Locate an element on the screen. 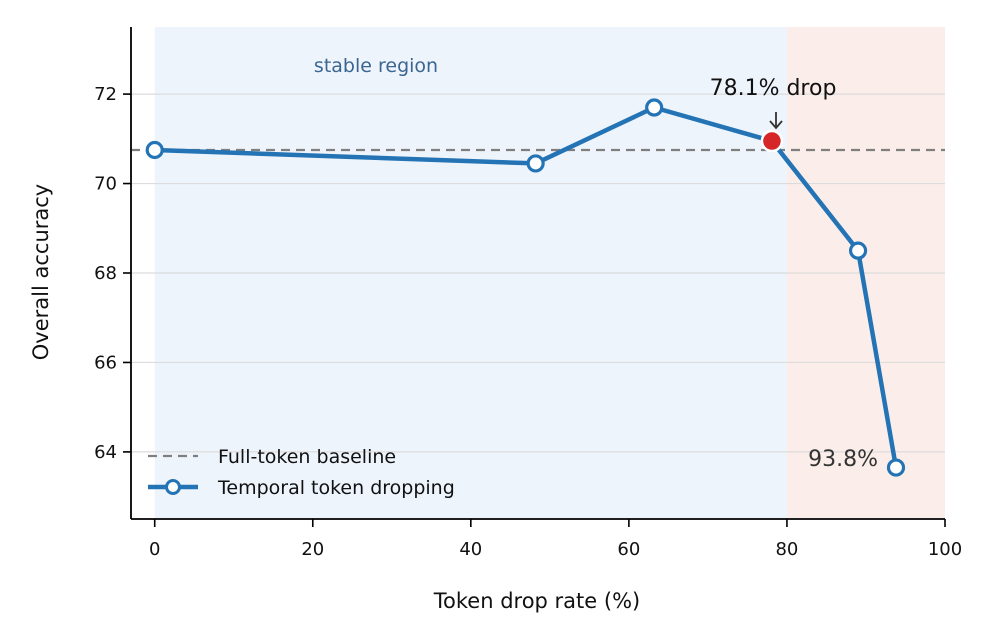 The width and height of the screenshot is (997, 643). x-axis-label: Token drop rate (%) is located at coordinates (536, 601).